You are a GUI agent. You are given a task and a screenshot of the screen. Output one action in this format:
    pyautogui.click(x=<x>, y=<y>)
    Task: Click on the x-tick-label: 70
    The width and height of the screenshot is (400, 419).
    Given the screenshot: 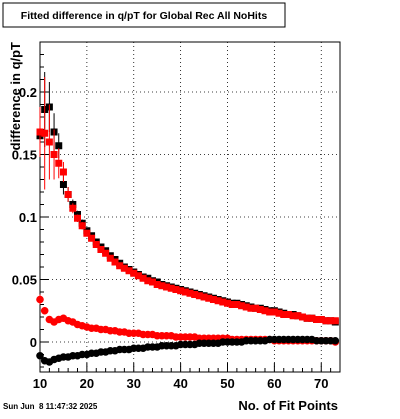 What is the action you would take?
    pyautogui.click(x=321, y=383)
    